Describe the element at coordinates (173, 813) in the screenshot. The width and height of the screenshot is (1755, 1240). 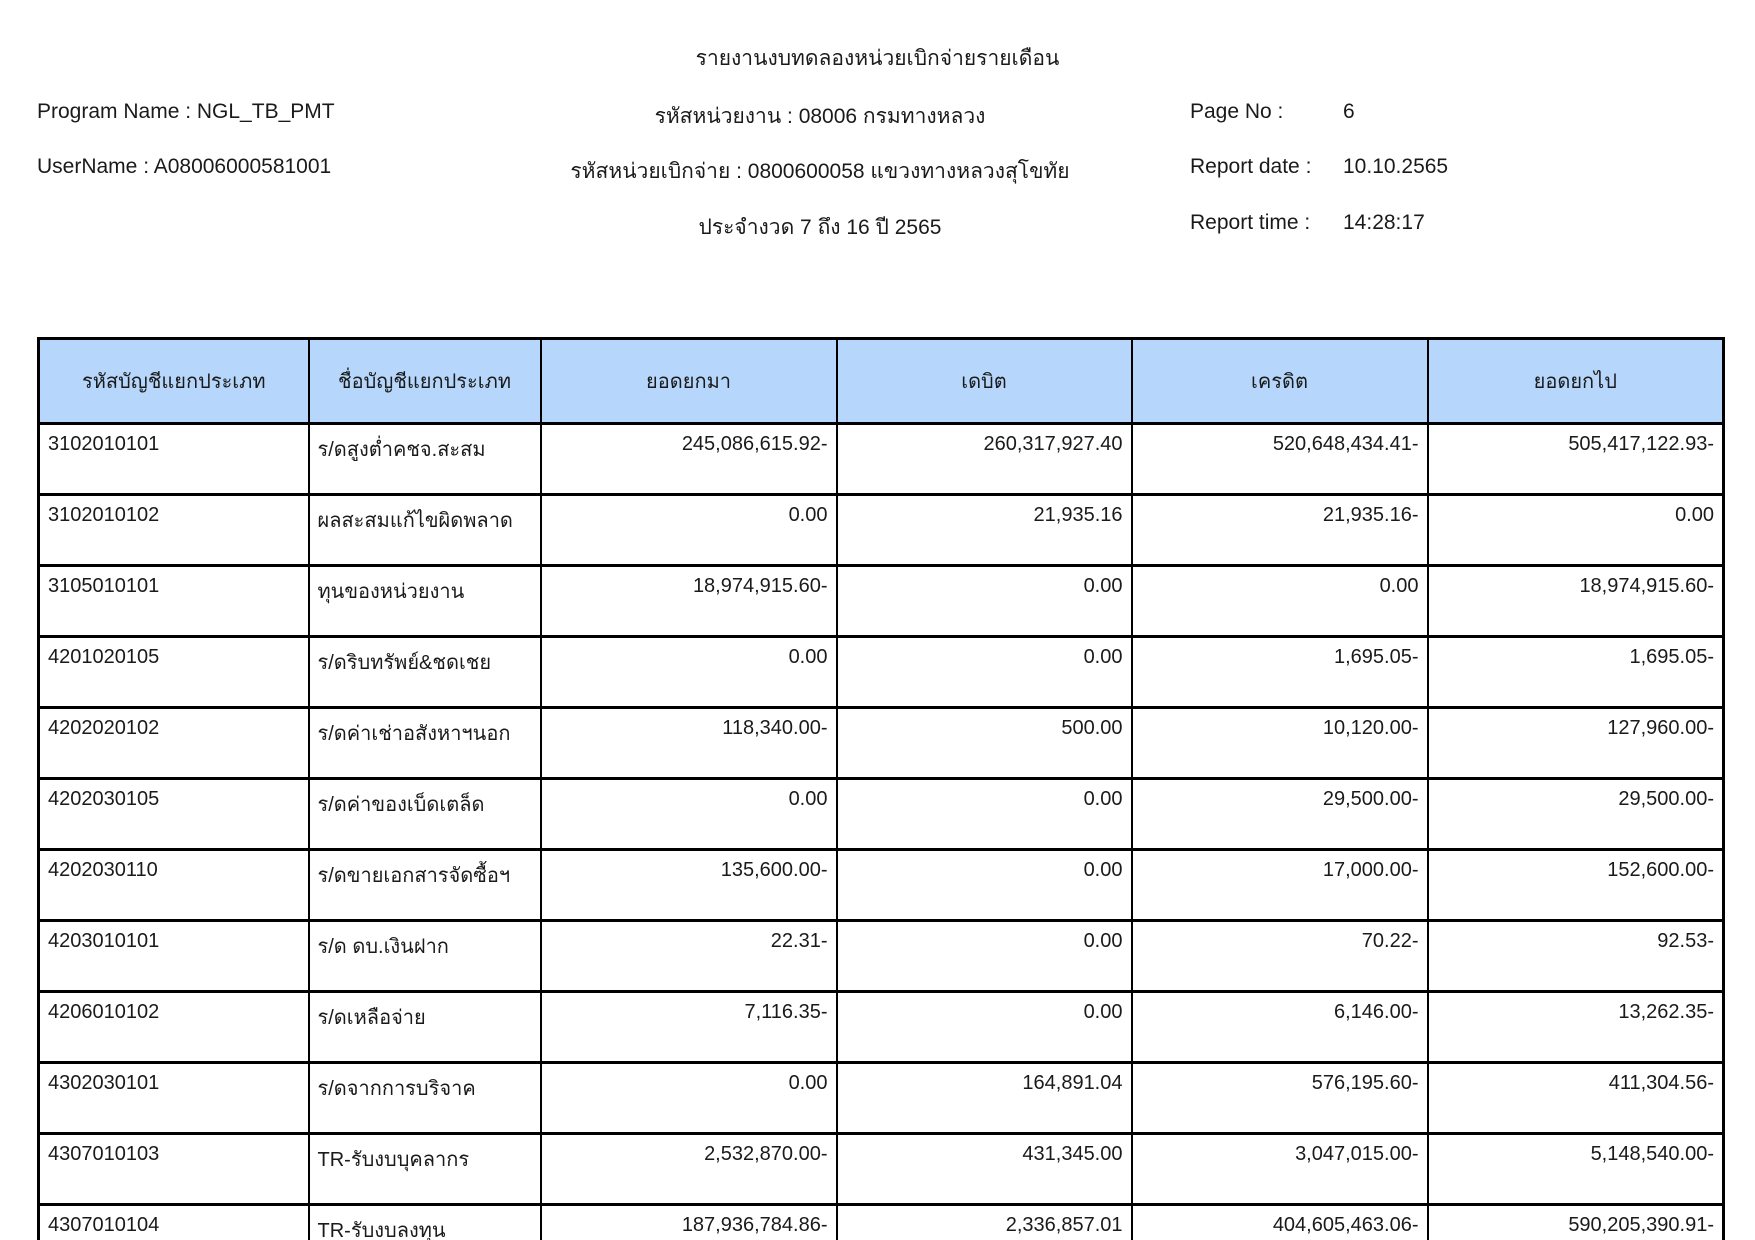
I see `account-code-cell: 4202030105` at that location.